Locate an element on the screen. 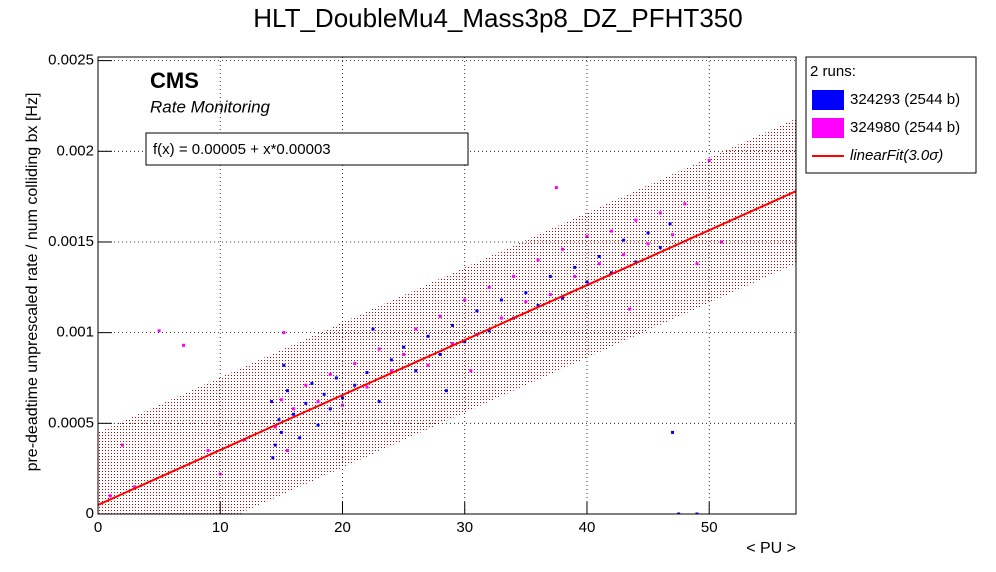 This screenshot has height=572, width=996. y-tick-label: 0.001 is located at coordinates (75, 332).